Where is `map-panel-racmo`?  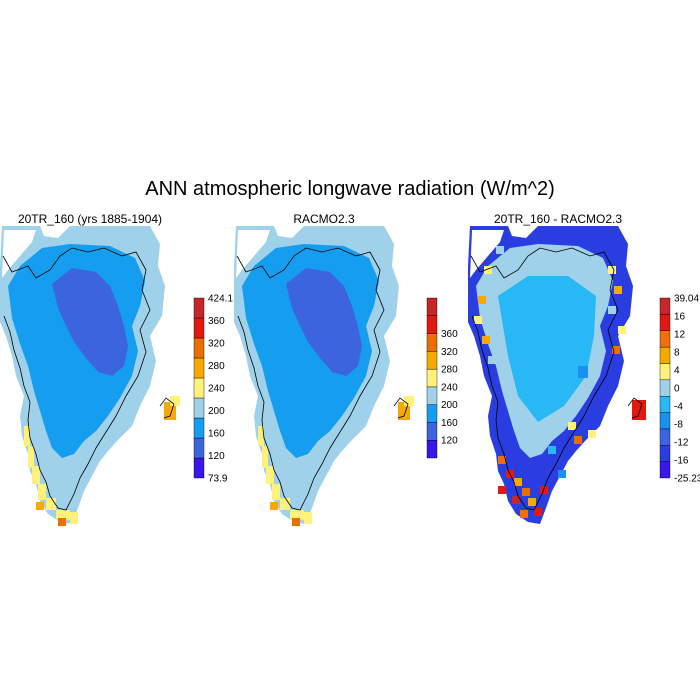 map-panel-racmo is located at coordinates (324, 376).